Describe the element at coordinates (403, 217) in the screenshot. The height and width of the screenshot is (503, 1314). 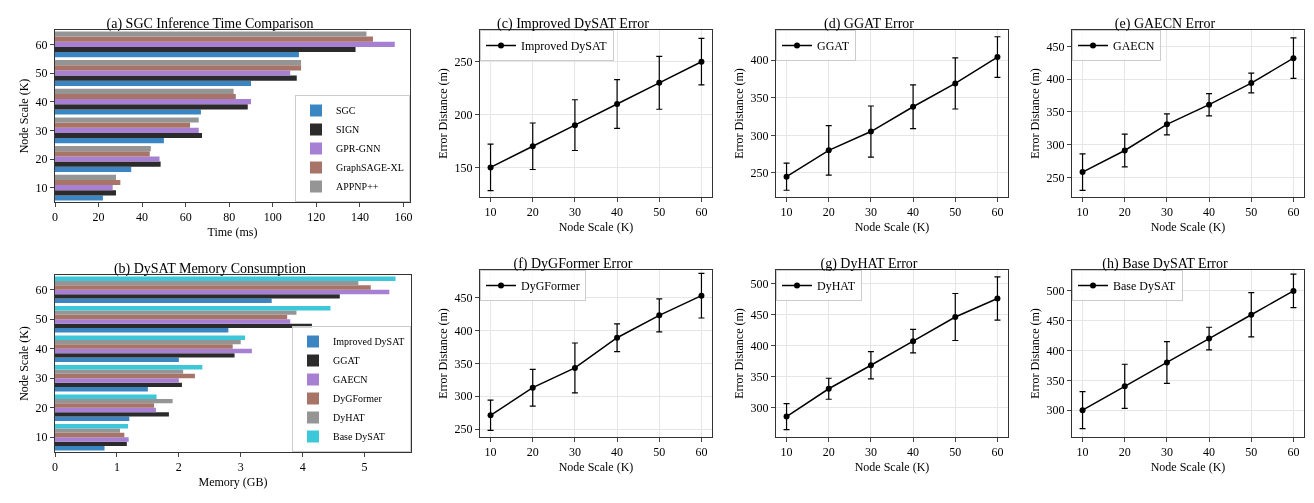
I see `x-tick-label: 160` at that location.